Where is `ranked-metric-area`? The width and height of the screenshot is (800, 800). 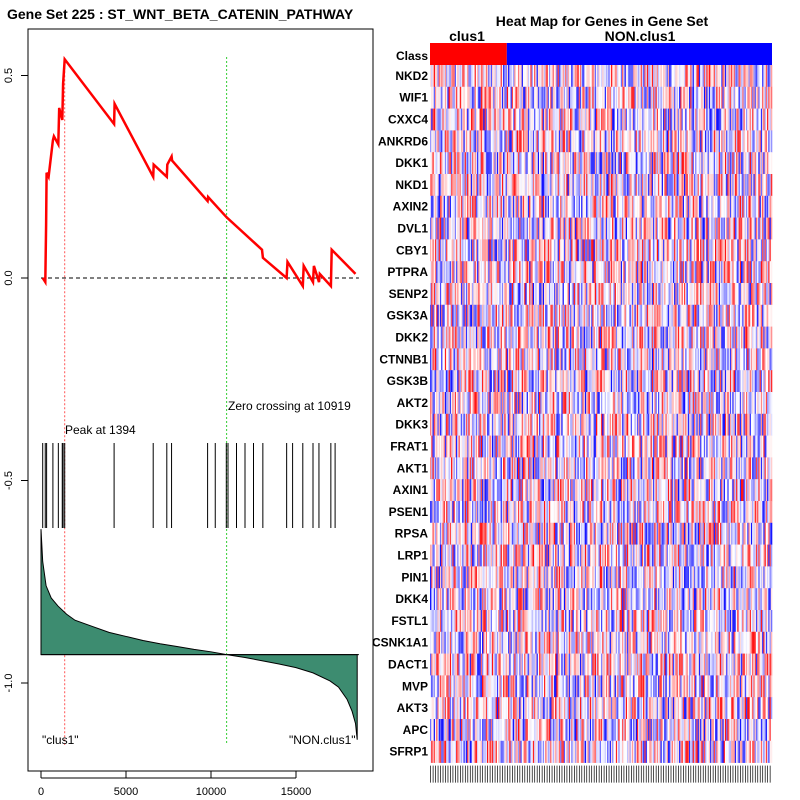
ranked-metric-area is located at coordinates (199, 634).